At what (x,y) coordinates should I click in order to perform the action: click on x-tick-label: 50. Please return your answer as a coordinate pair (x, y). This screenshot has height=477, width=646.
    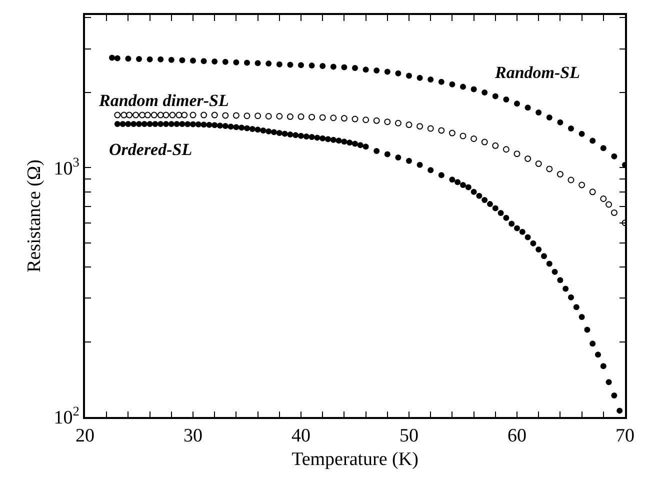
    Looking at the image, I should click on (409, 436).